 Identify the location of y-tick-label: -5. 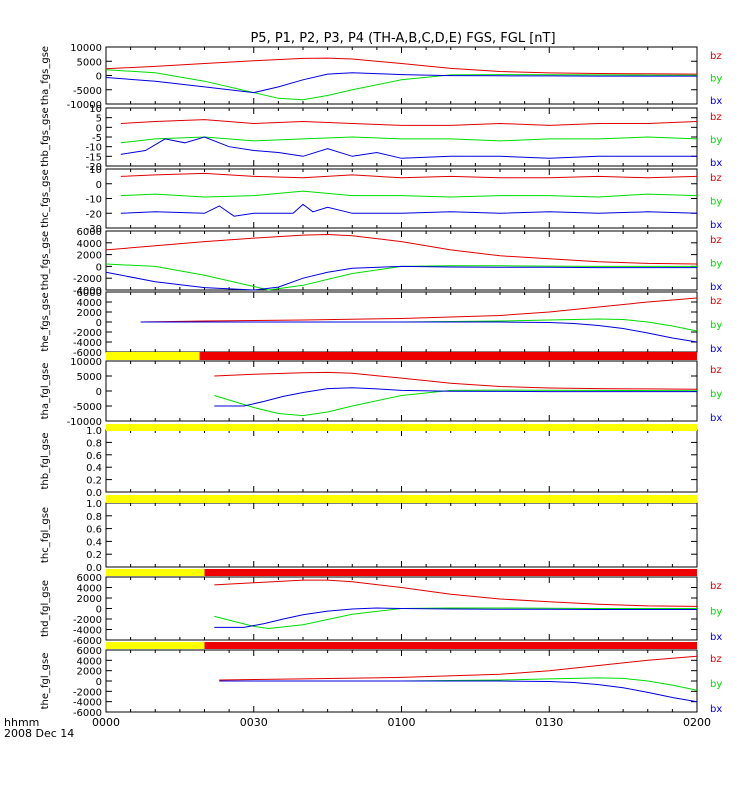
(97, 138).